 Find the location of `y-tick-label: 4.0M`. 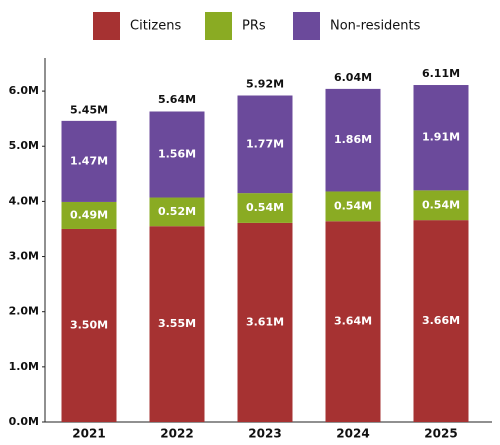

y-tick-label: 4.0M is located at coordinates (24, 200).